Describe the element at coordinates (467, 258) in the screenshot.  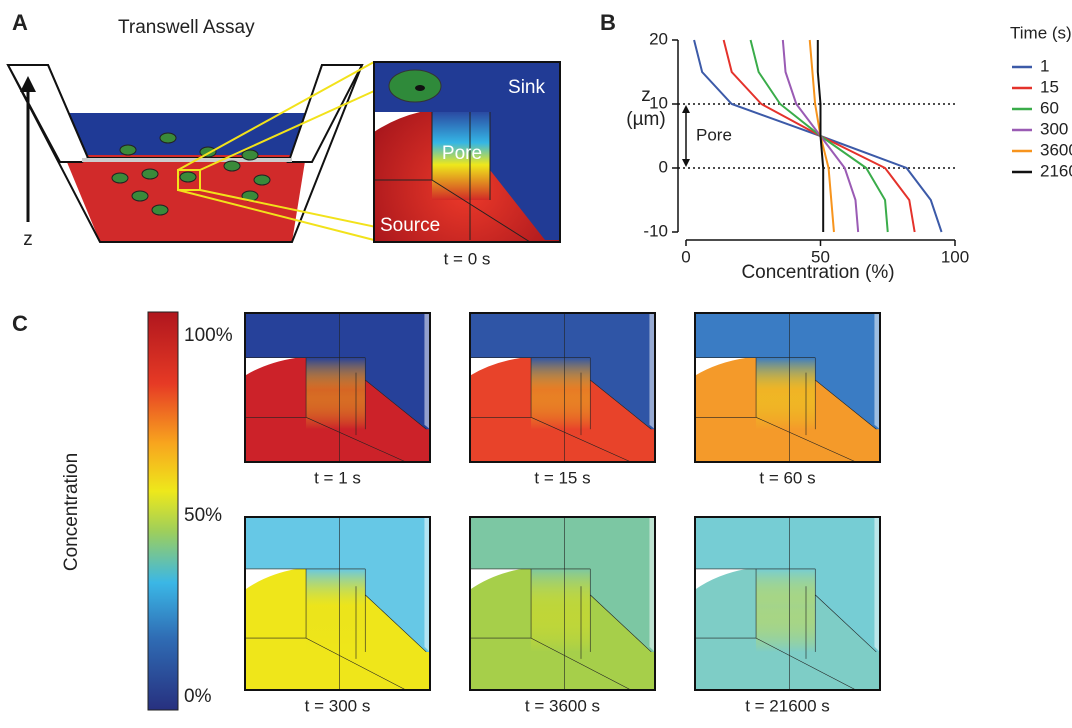
I see `caption: t = 0 s` at that location.